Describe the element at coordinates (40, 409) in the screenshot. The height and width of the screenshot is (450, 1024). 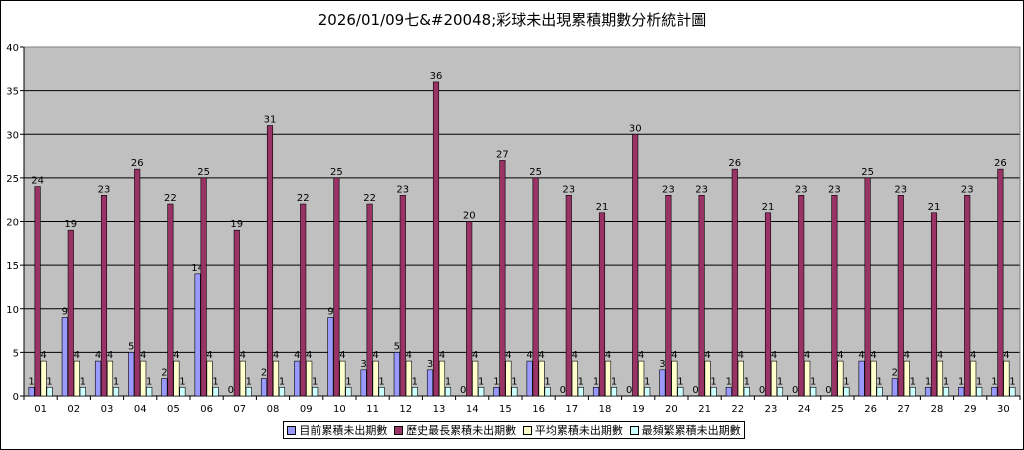
I see `x-tick-label: 01` at that location.